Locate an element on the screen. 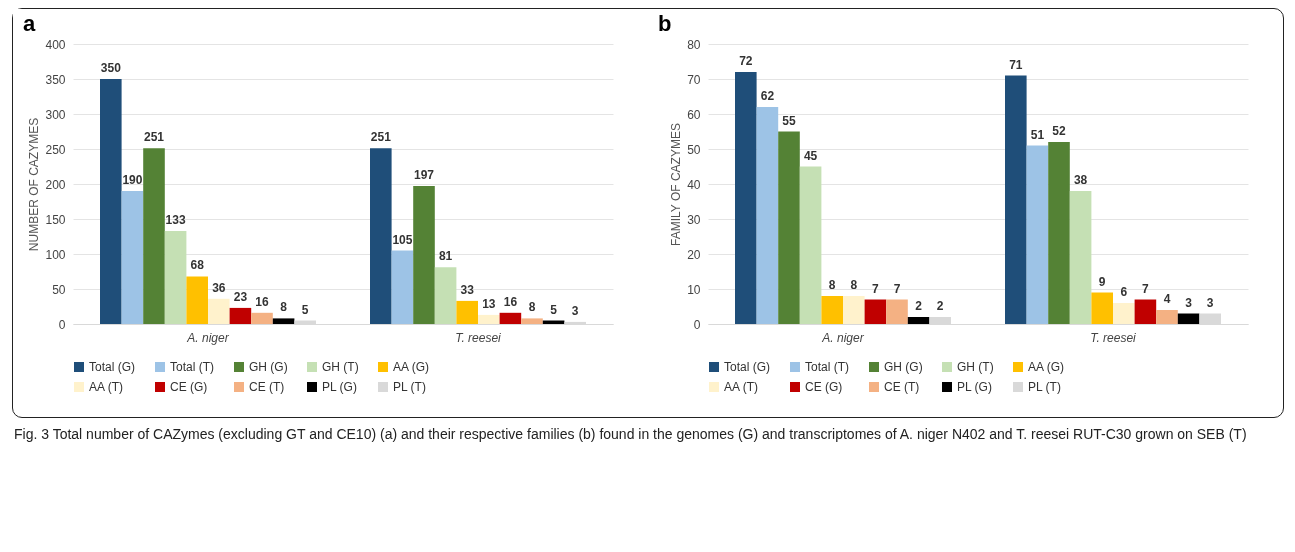  data-label: 36 is located at coordinates (219, 287).